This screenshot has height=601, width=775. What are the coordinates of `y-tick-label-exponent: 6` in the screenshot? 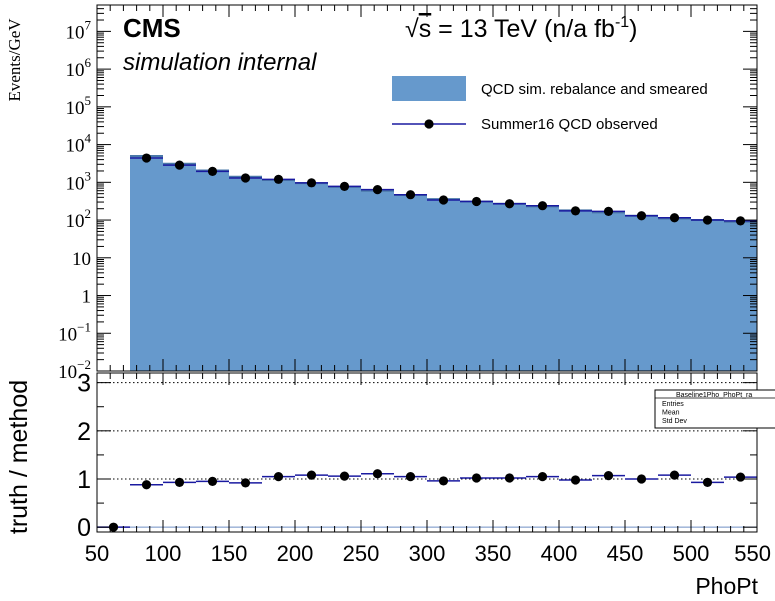 It's located at (88, 62).